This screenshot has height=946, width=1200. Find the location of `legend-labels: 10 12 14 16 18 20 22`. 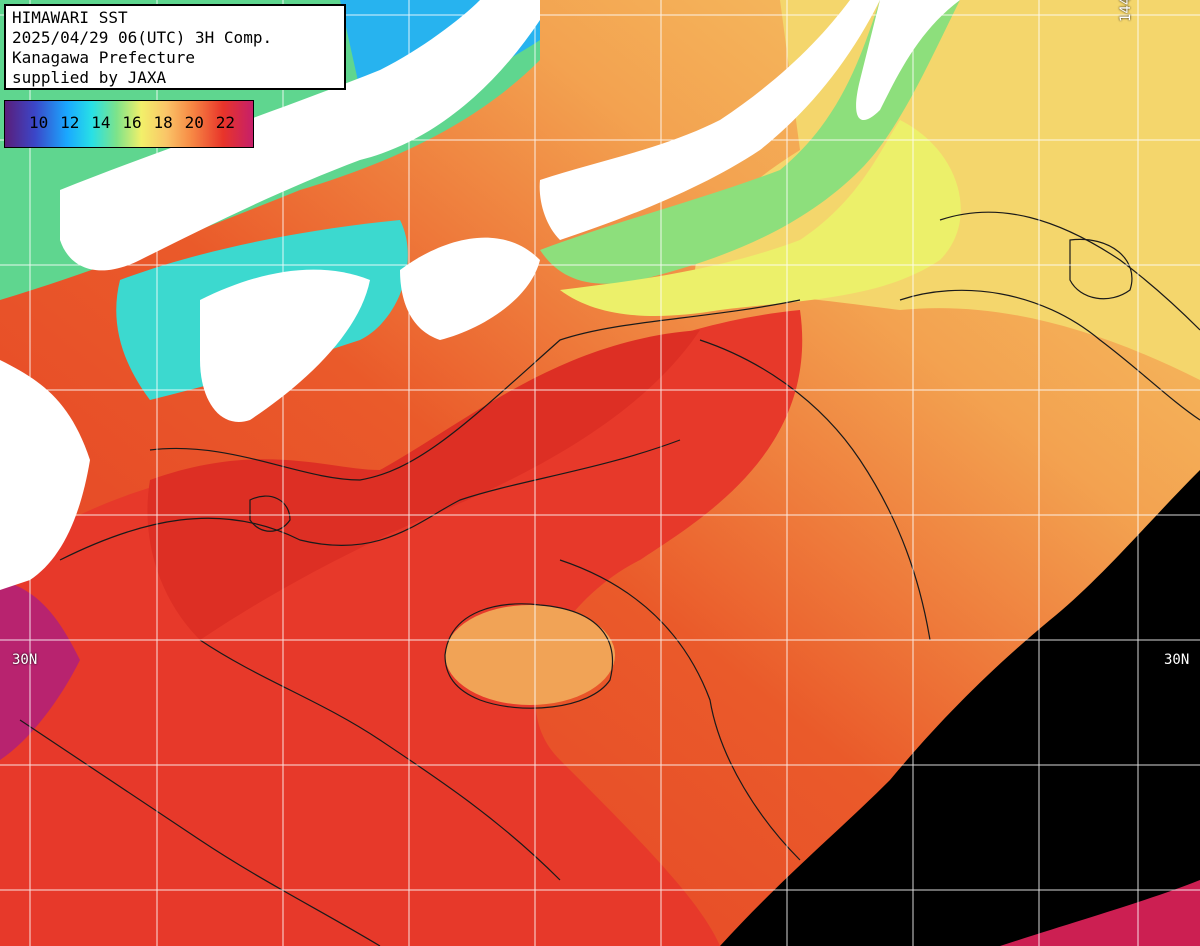

legend-labels: 10 12 14 16 18 20 22 is located at coordinates (130, 122).